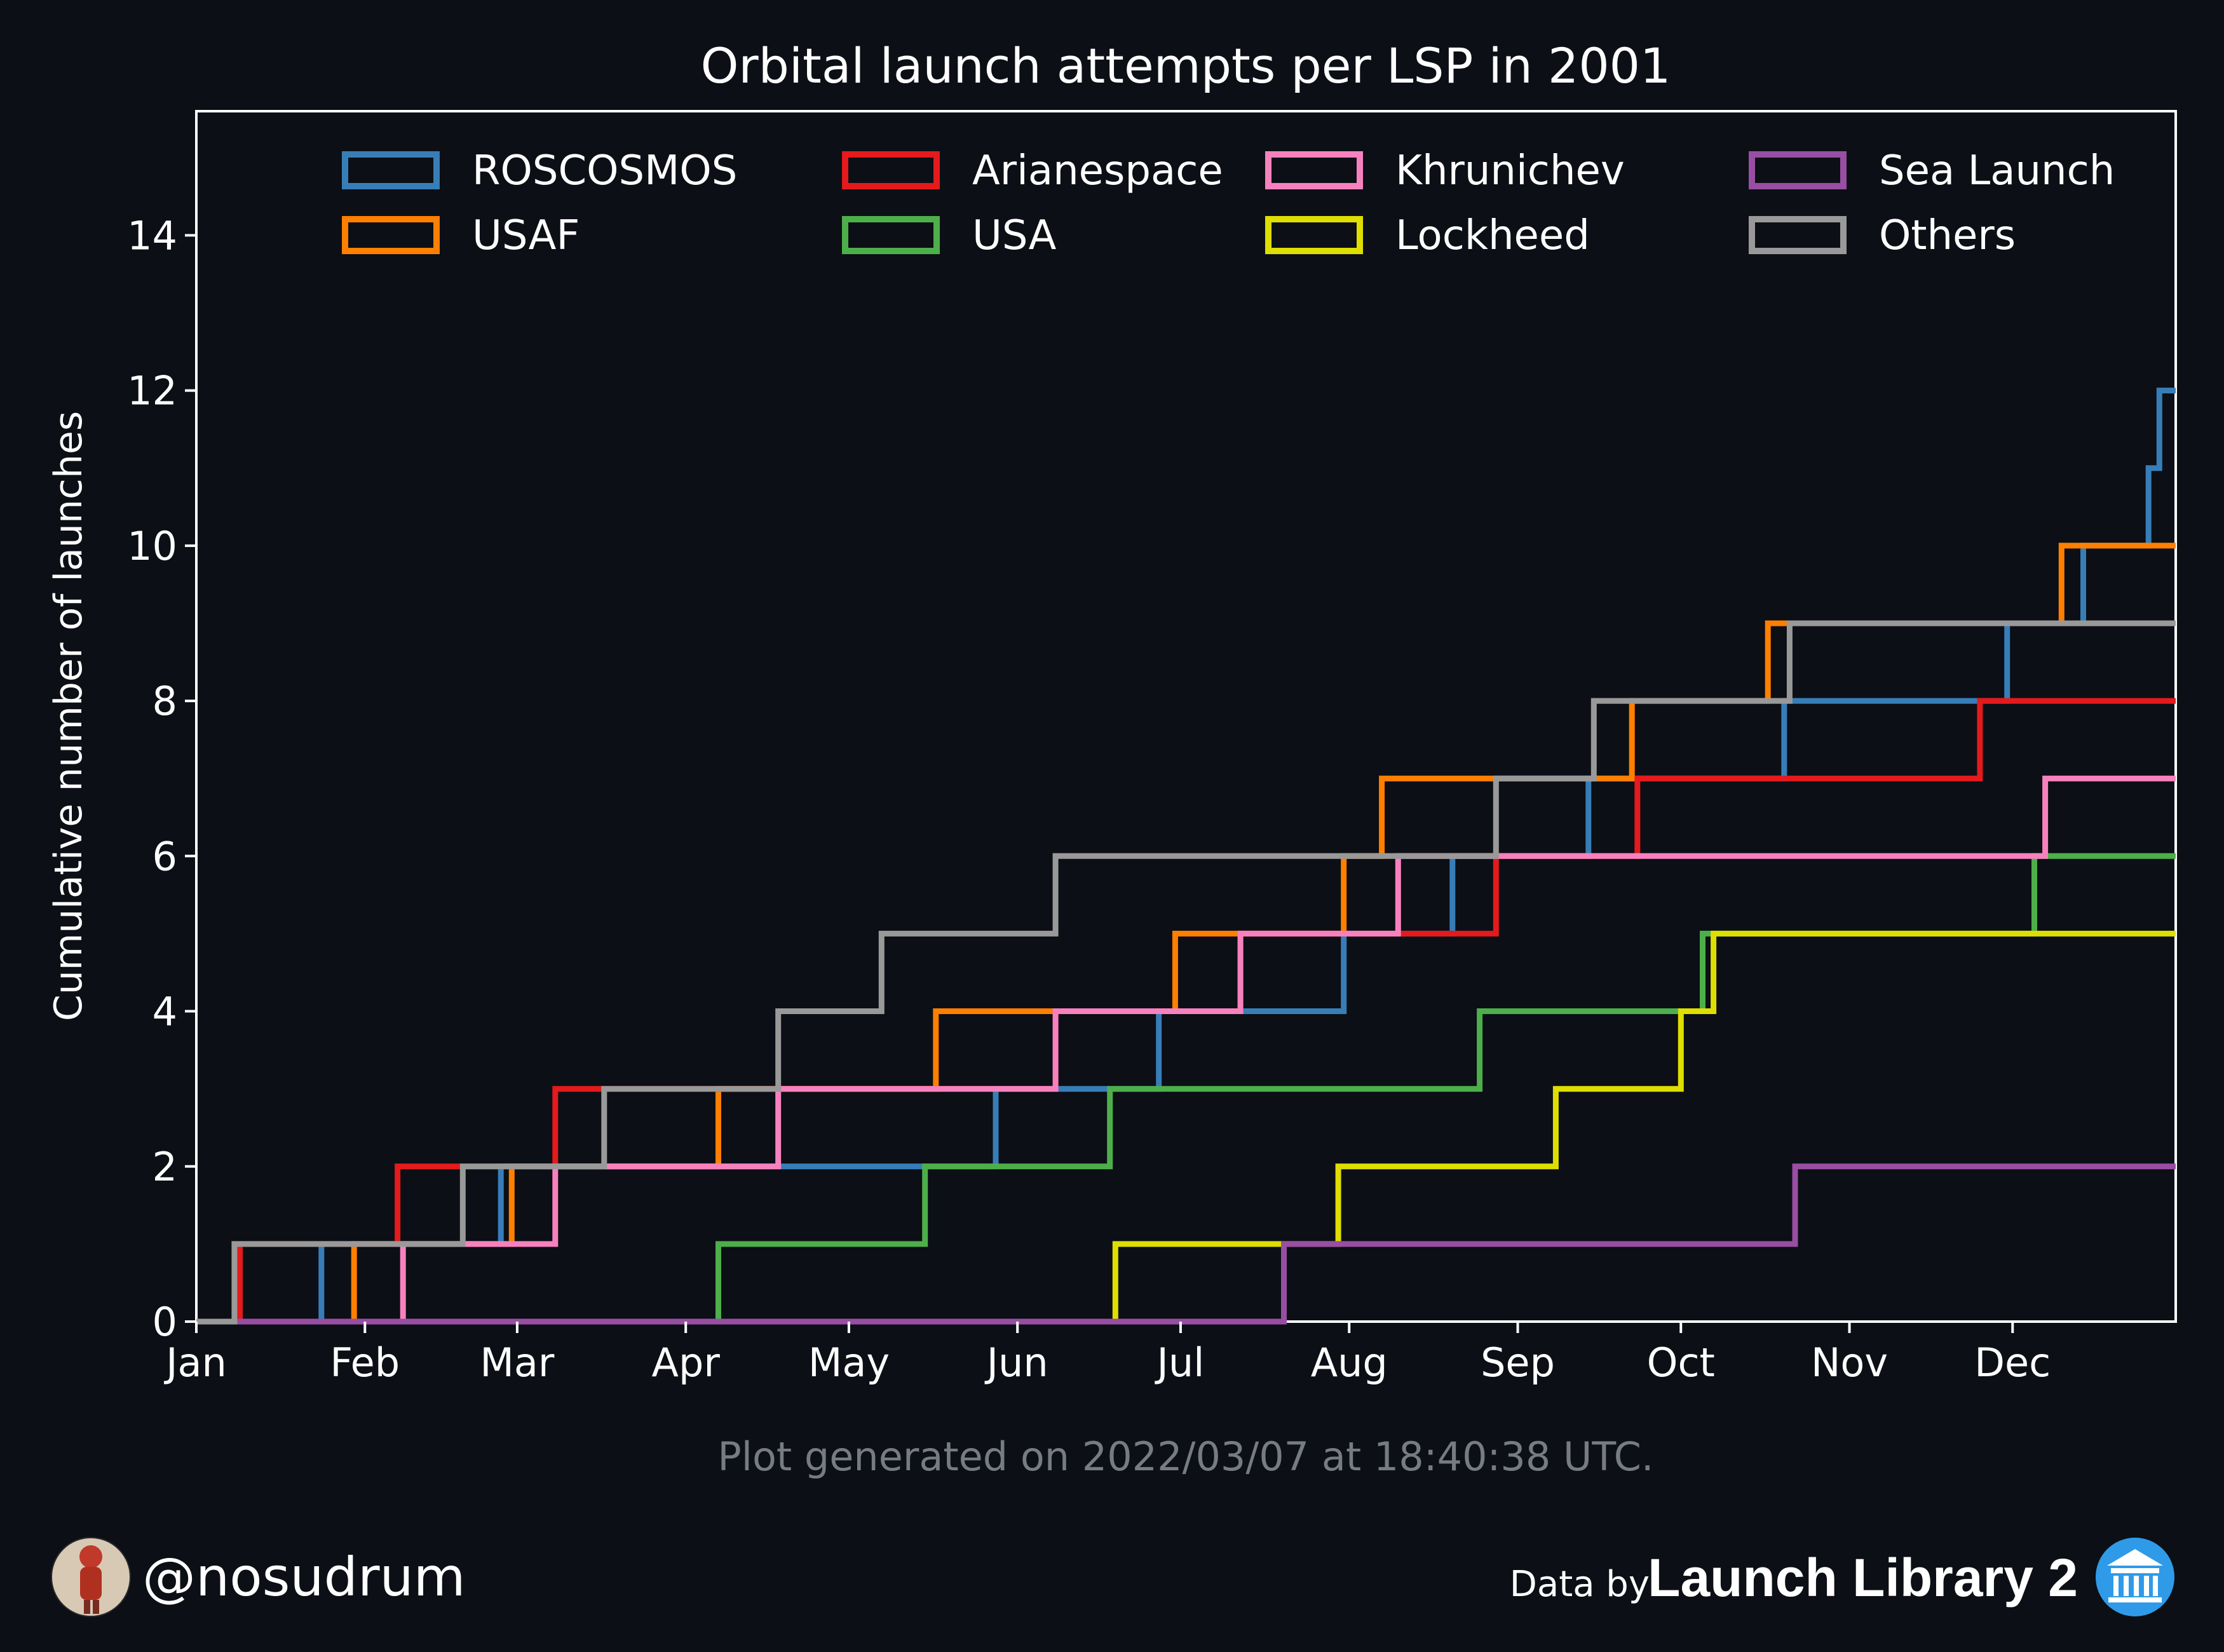 This screenshot has height=1652, width=2224. I want to click on y-tick-label: 0, so click(165, 1322).